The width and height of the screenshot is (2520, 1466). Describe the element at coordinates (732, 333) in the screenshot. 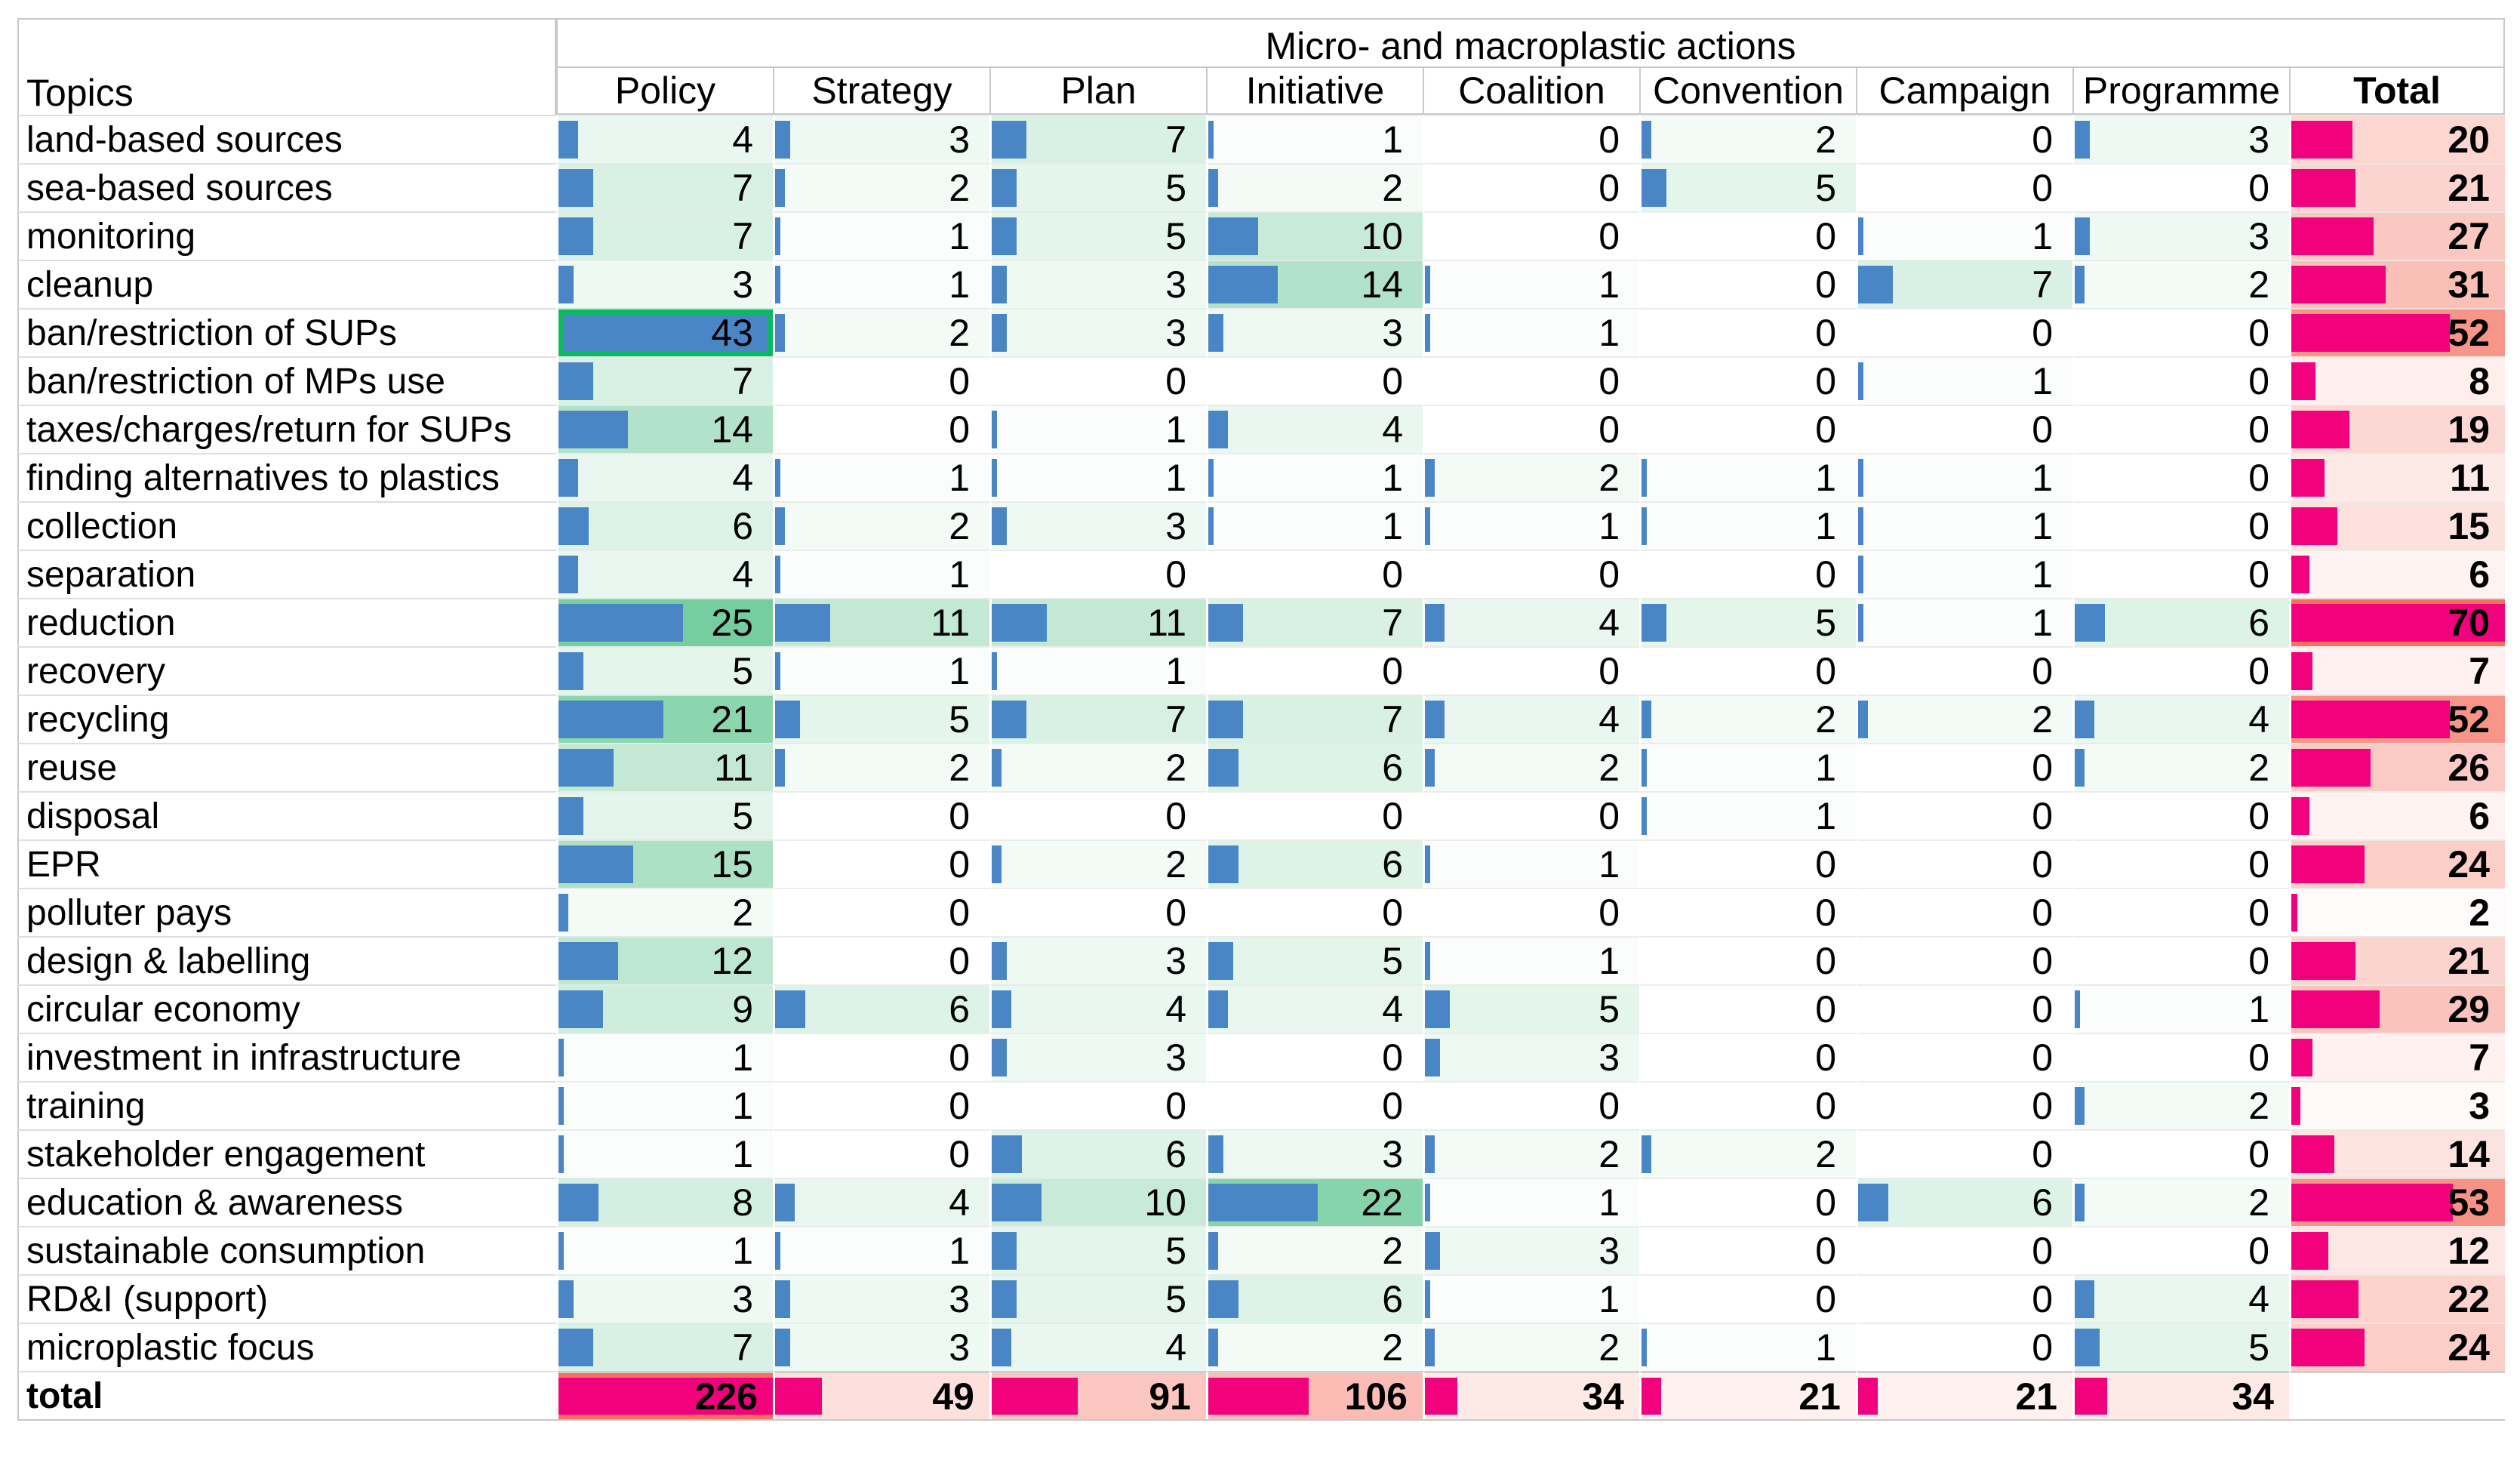

I see `cell-value: 43` at that location.